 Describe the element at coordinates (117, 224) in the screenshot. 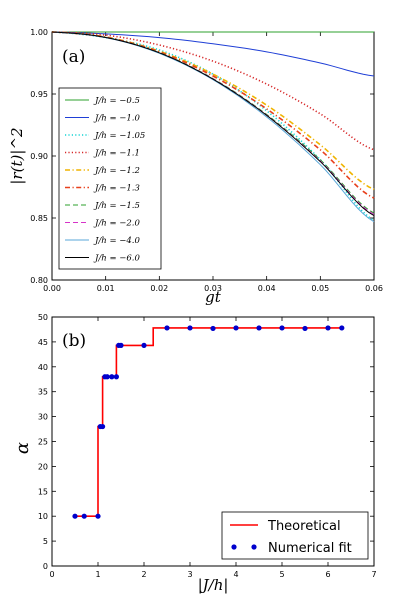

I see `legend-label-j-h-2.0: J/h = −2.0` at that location.